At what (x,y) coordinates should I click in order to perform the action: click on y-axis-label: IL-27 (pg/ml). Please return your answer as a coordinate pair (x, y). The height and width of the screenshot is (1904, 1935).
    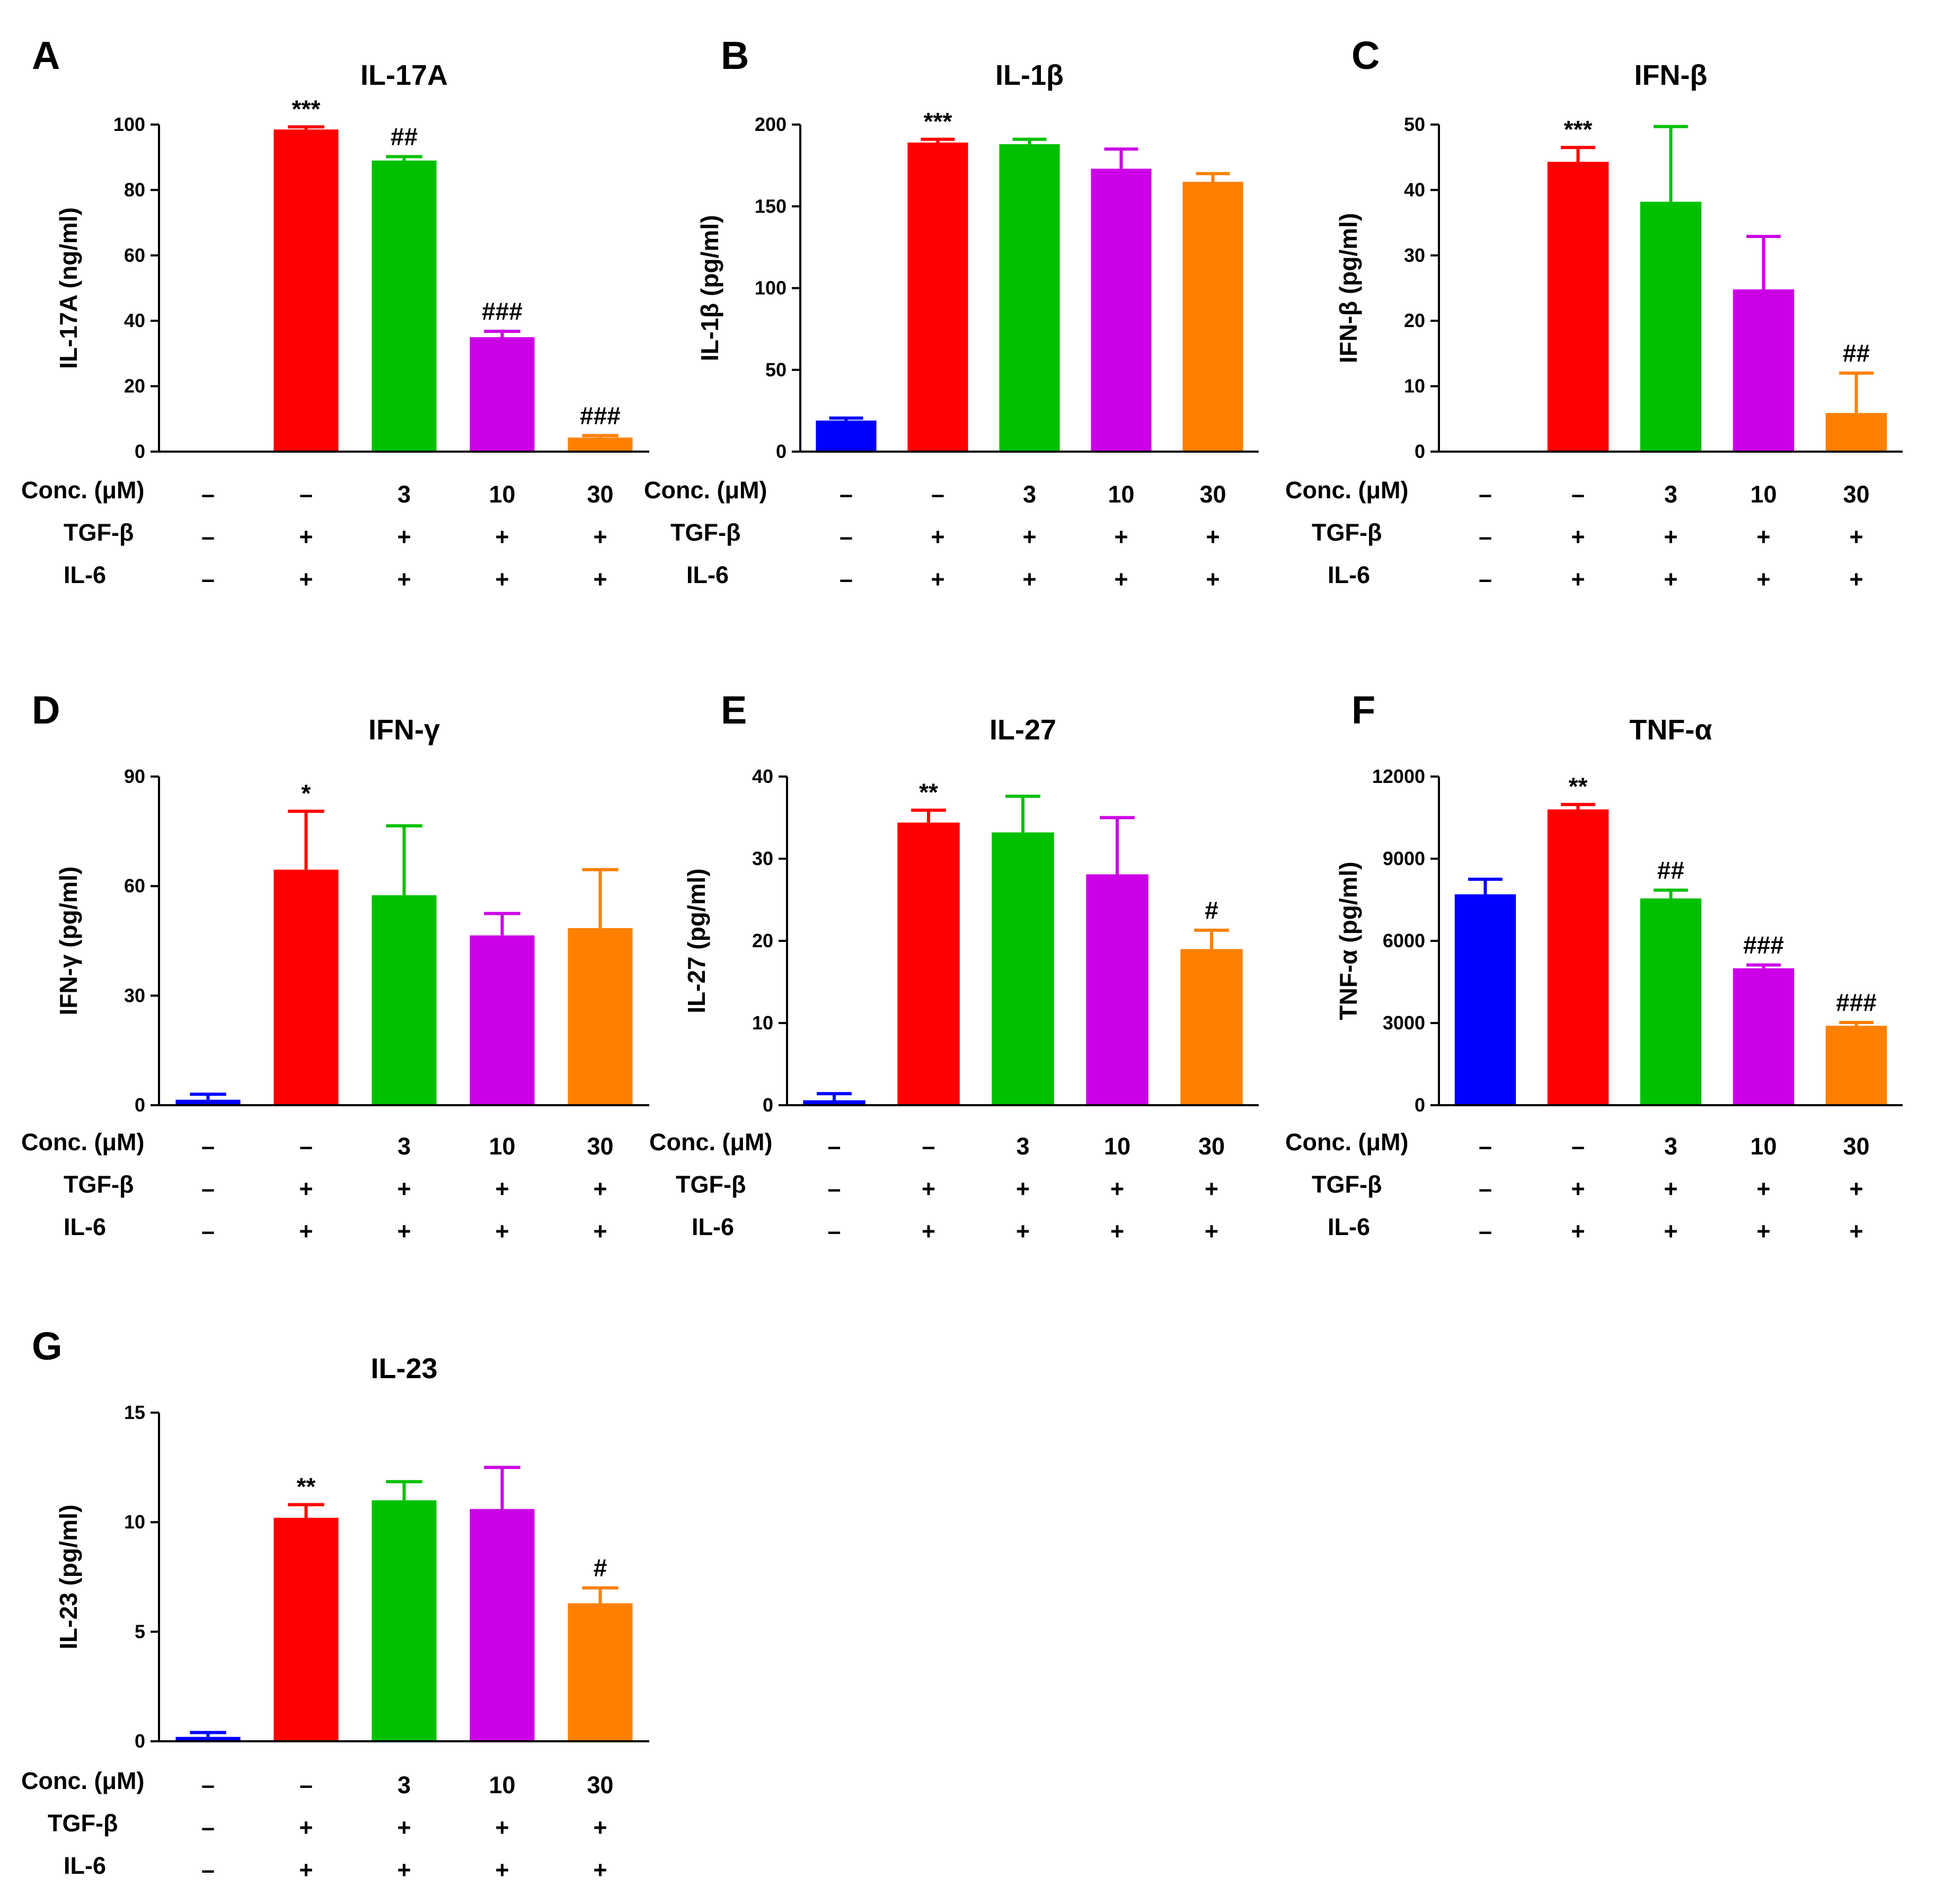
    Looking at the image, I should click on (696, 941).